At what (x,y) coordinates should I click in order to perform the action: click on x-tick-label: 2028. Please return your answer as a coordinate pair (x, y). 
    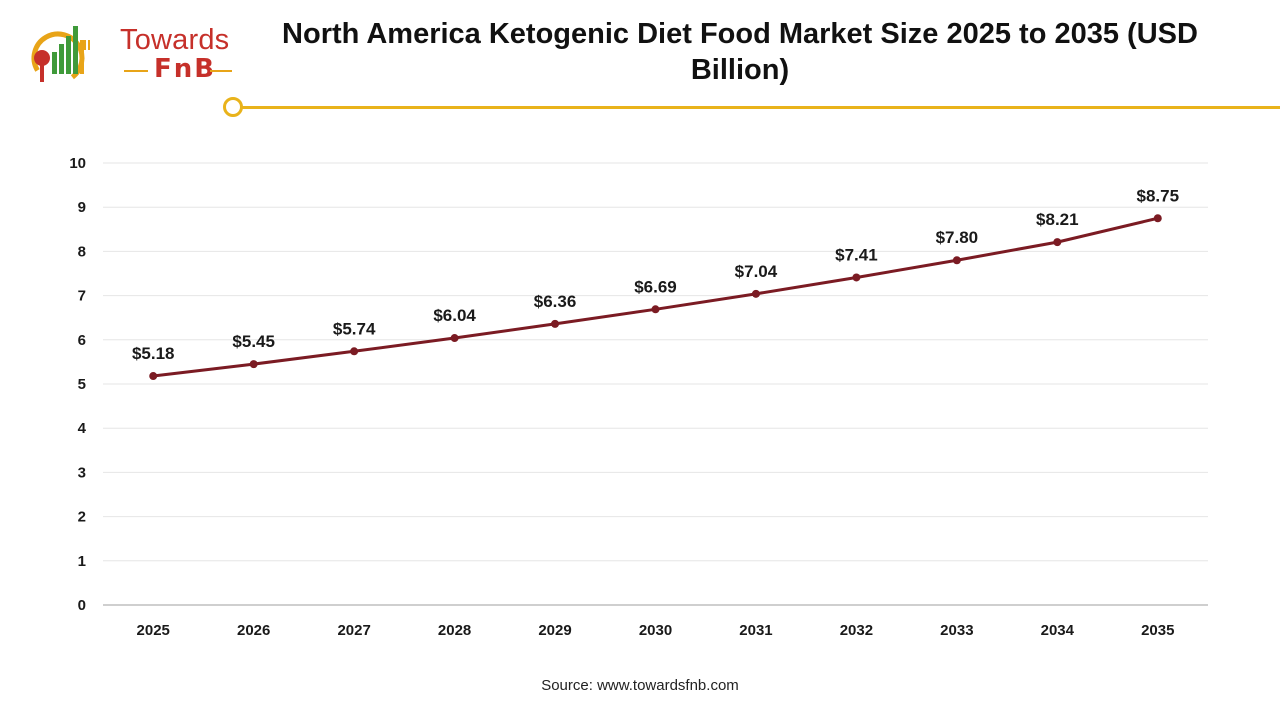
    Looking at the image, I should click on (454, 630).